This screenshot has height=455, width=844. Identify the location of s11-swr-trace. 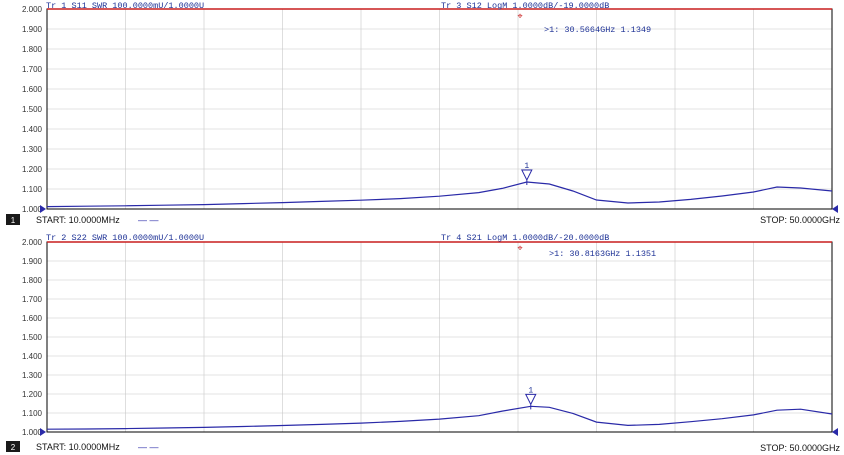
(439, 194).